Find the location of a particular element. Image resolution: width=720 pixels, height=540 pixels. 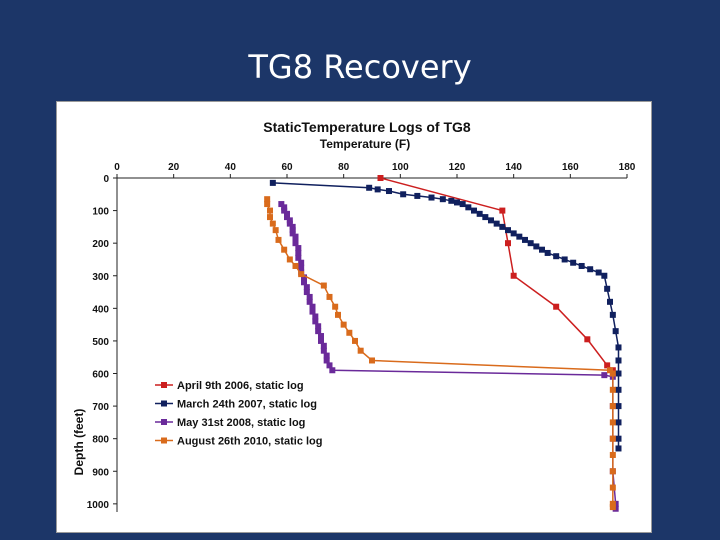

x-tick-label: 180 is located at coordinates (627, 167).